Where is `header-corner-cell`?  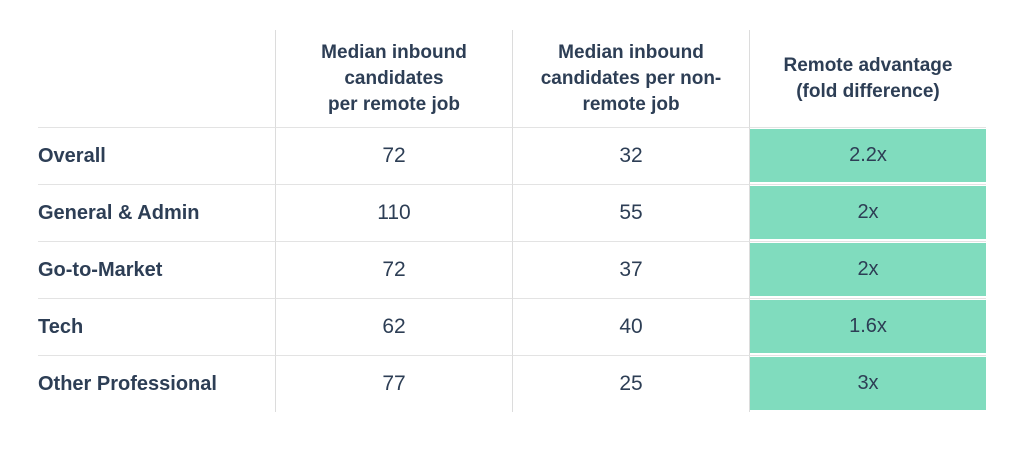 header-corner-cell is located at coordinates (156, 78).